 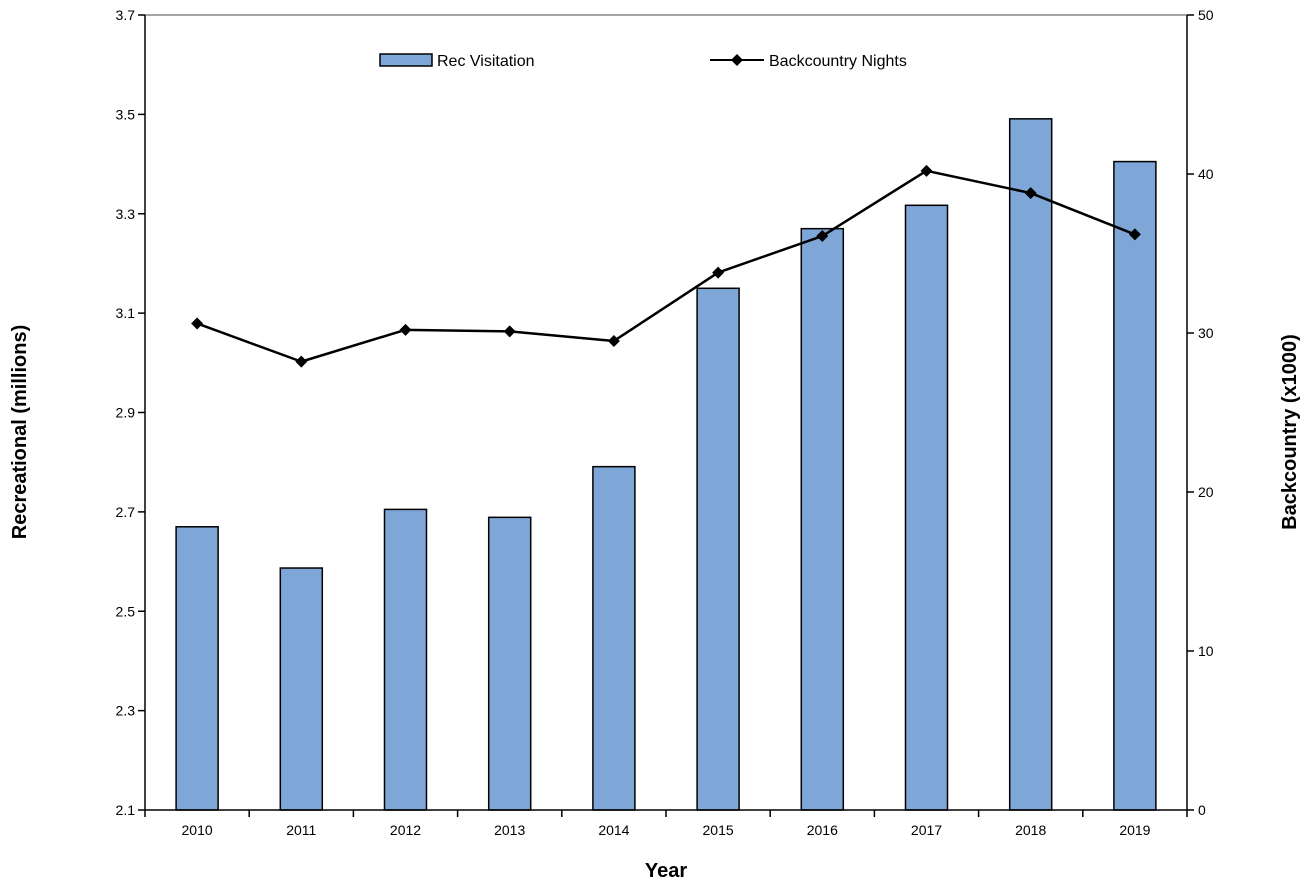 What do you see at coordinates (926, 507) in the screenshot?
I see `bar-2017` at bounding box center [926, 507].